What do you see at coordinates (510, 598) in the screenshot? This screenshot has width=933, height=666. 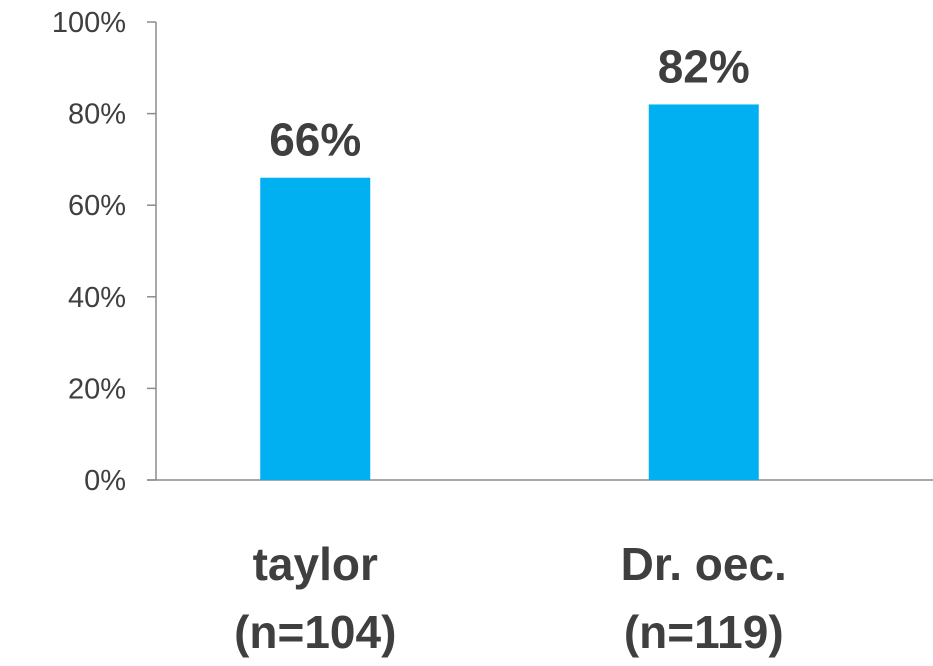 I see `category-labels: taylor (n=104) Dr. oec. (n=119)` at bounding box center [510, 598].